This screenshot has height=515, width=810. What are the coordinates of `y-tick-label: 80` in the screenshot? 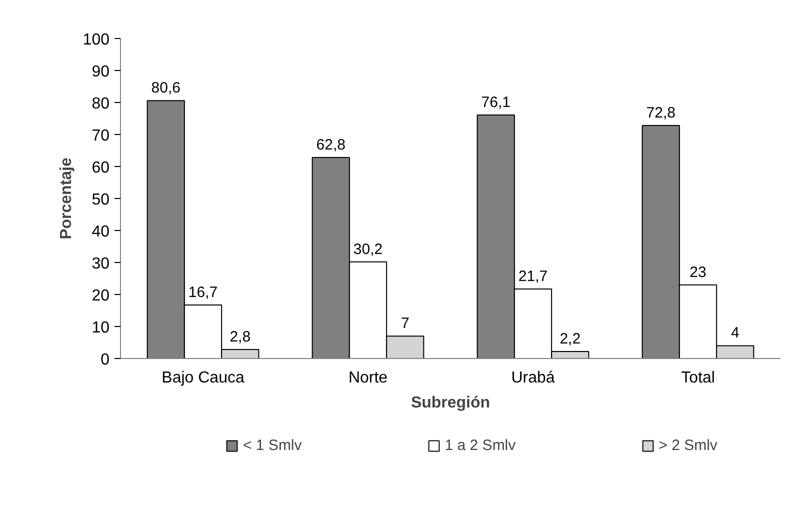 It's located at (101, 104).